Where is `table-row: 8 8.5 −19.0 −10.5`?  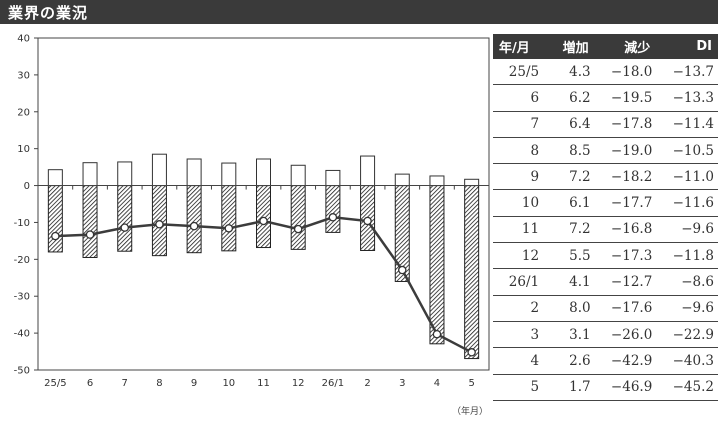
table-row: 8 8.5 −19.0 −10.5 is located at coordinates (605, 151).